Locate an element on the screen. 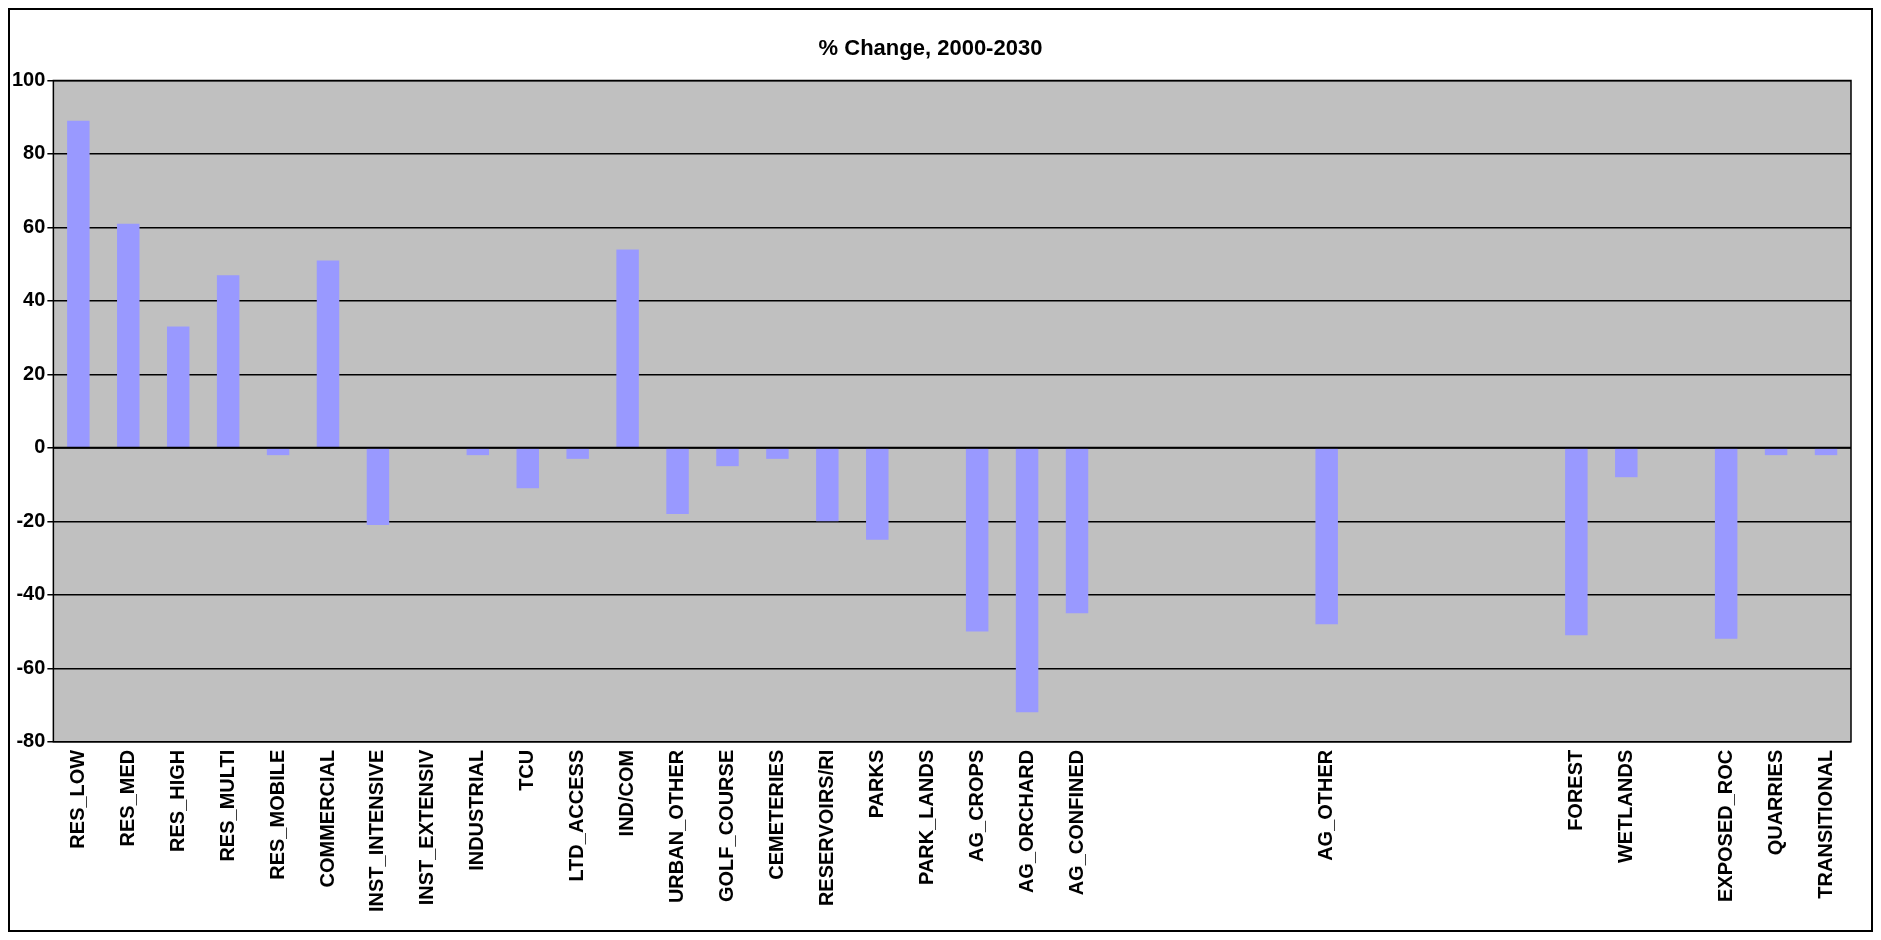  x-tick-label: PARKS is located at coordinates (875, 784).